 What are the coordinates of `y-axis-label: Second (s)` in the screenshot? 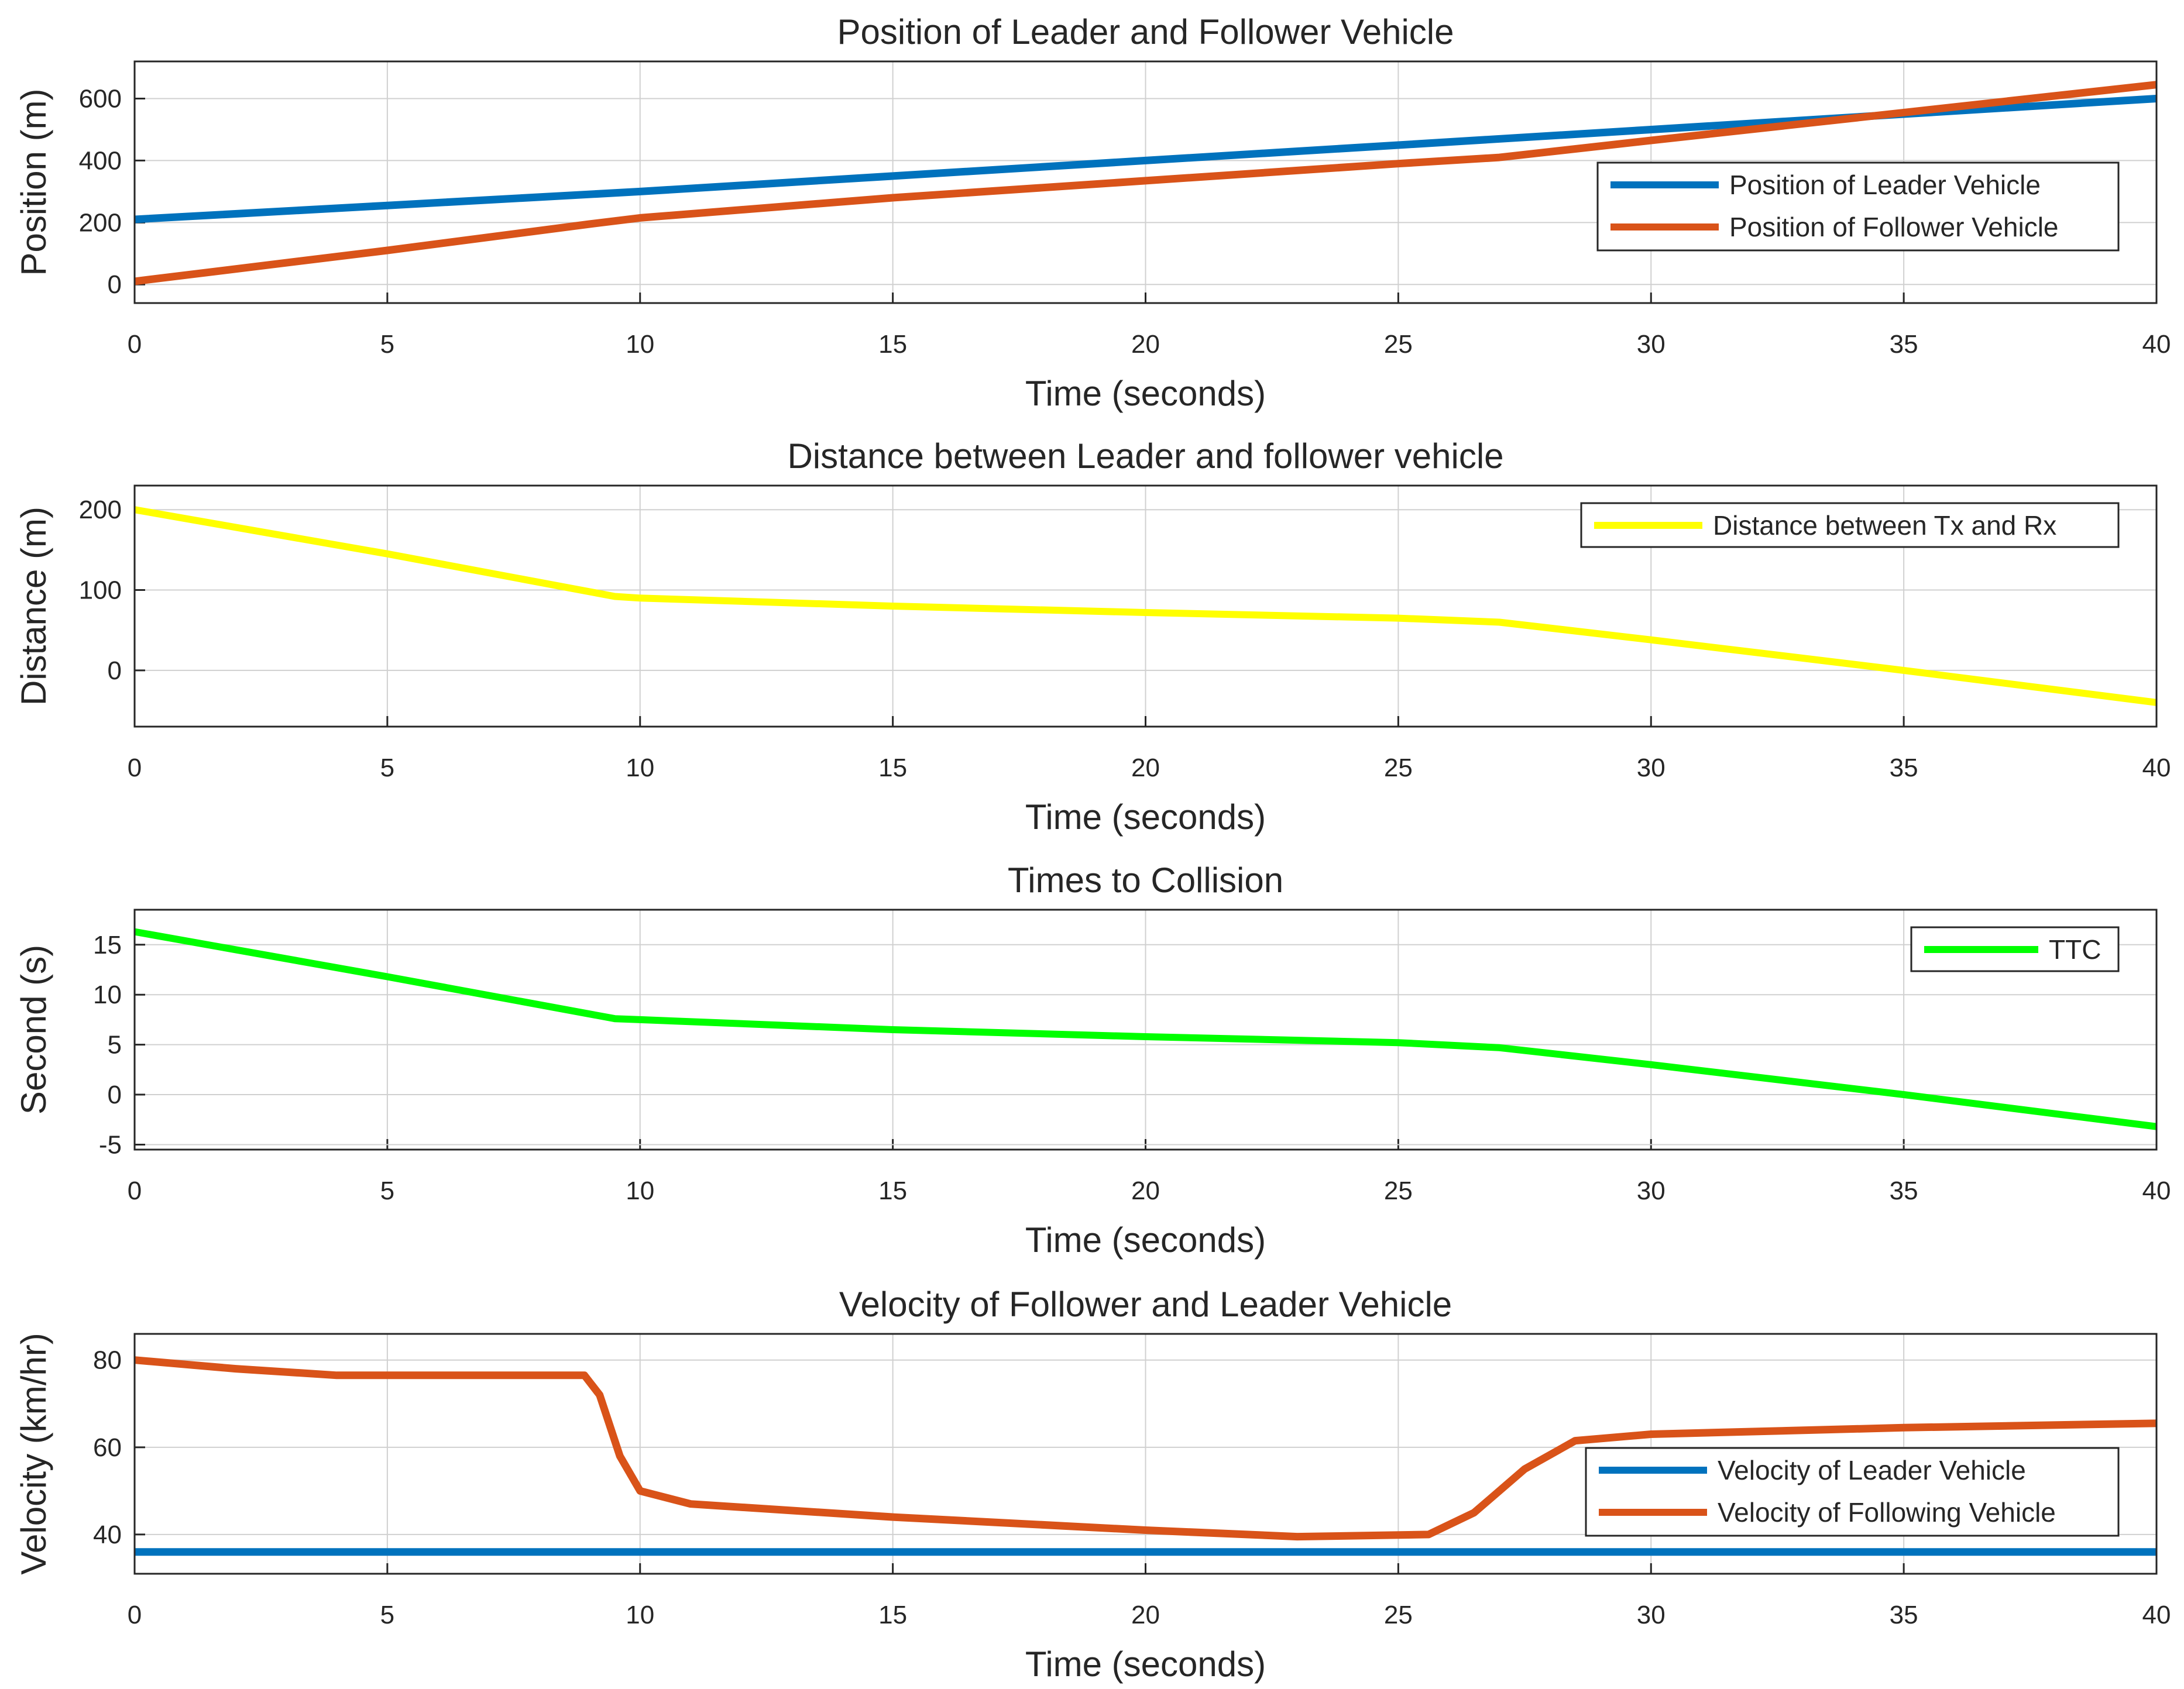 It's located at (33, 1029).